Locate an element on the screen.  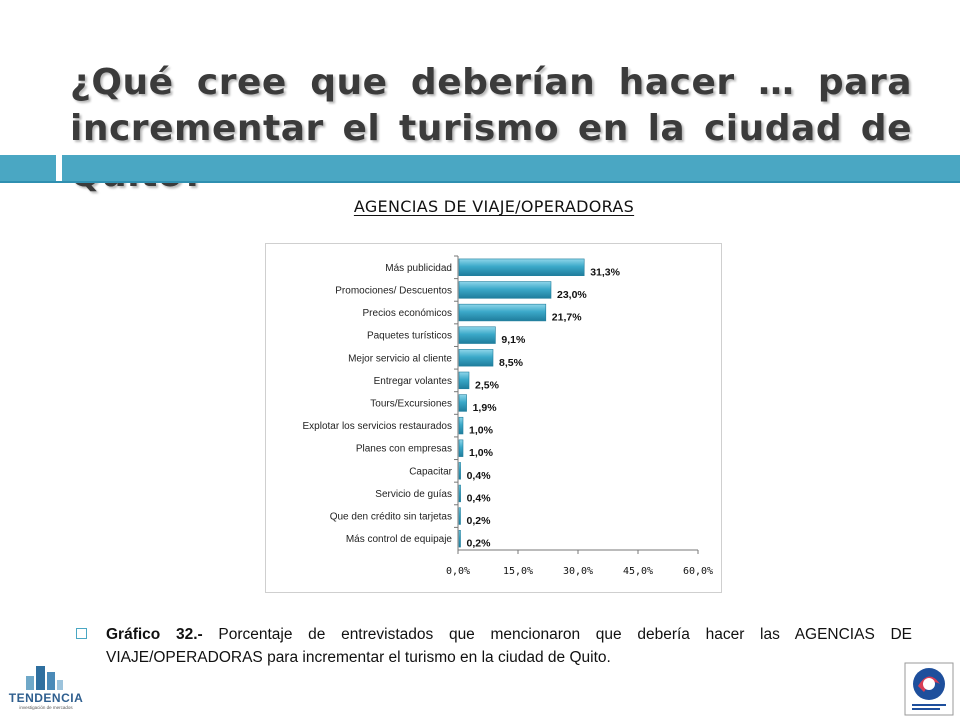
category-label: Servicio de guías is located at coordinates (413, 494).